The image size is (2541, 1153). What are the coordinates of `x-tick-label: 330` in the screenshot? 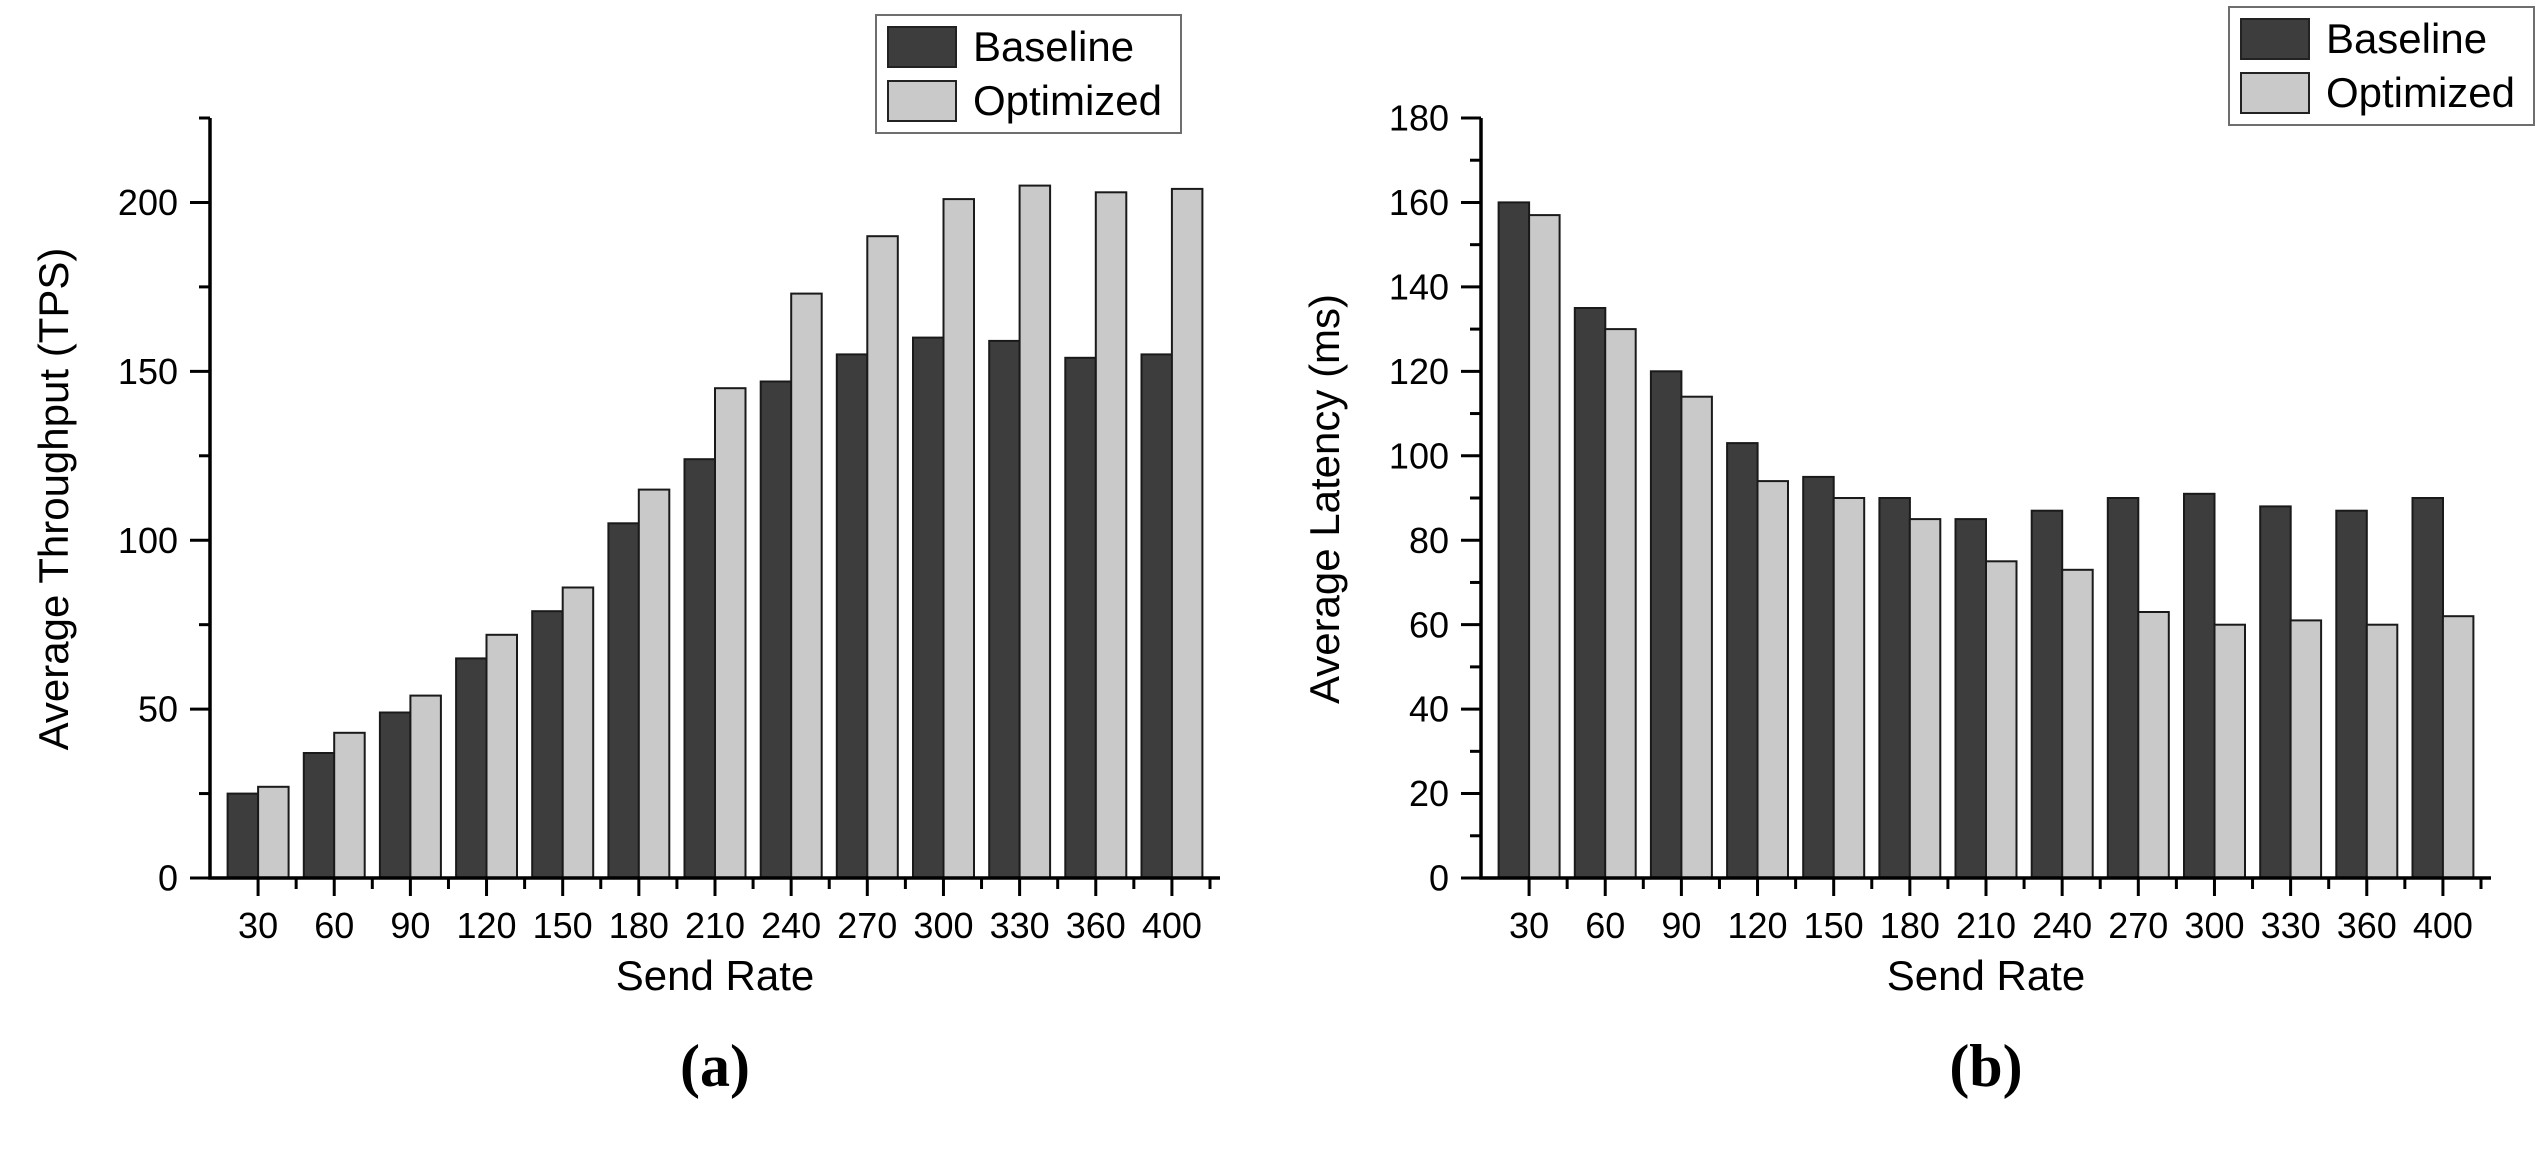 It's located at (1020, 925).